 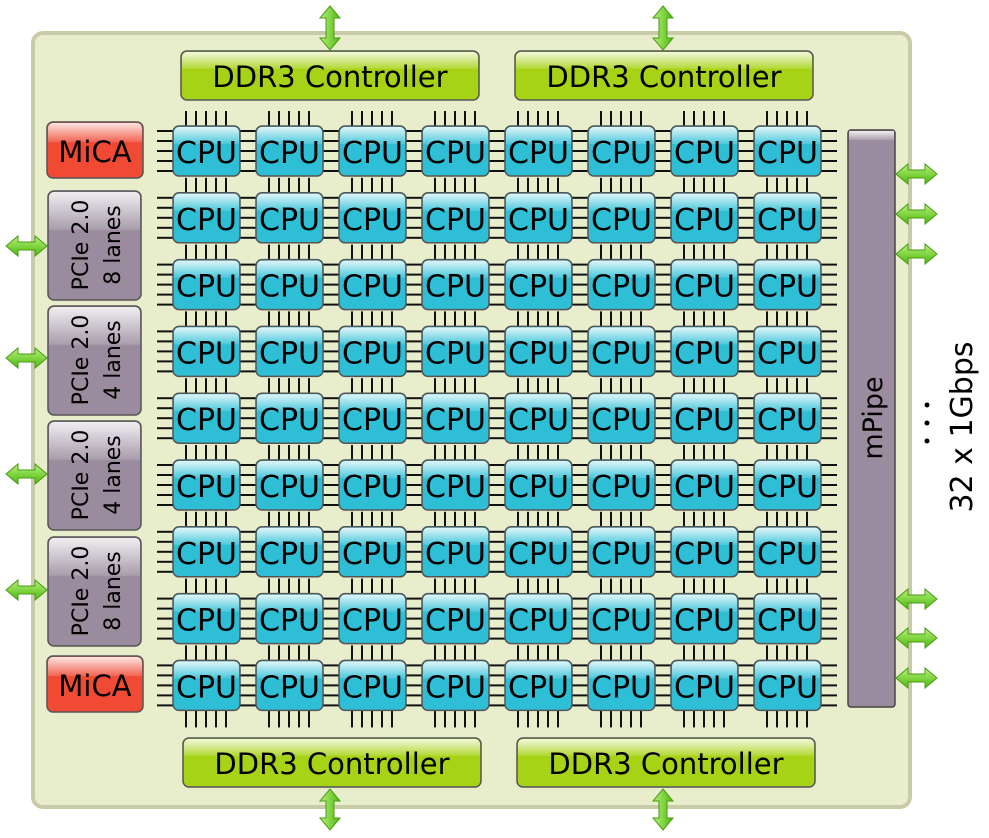 I want to click on ddr3-controller: DDR3 Controller, so click(x=666, y=762).